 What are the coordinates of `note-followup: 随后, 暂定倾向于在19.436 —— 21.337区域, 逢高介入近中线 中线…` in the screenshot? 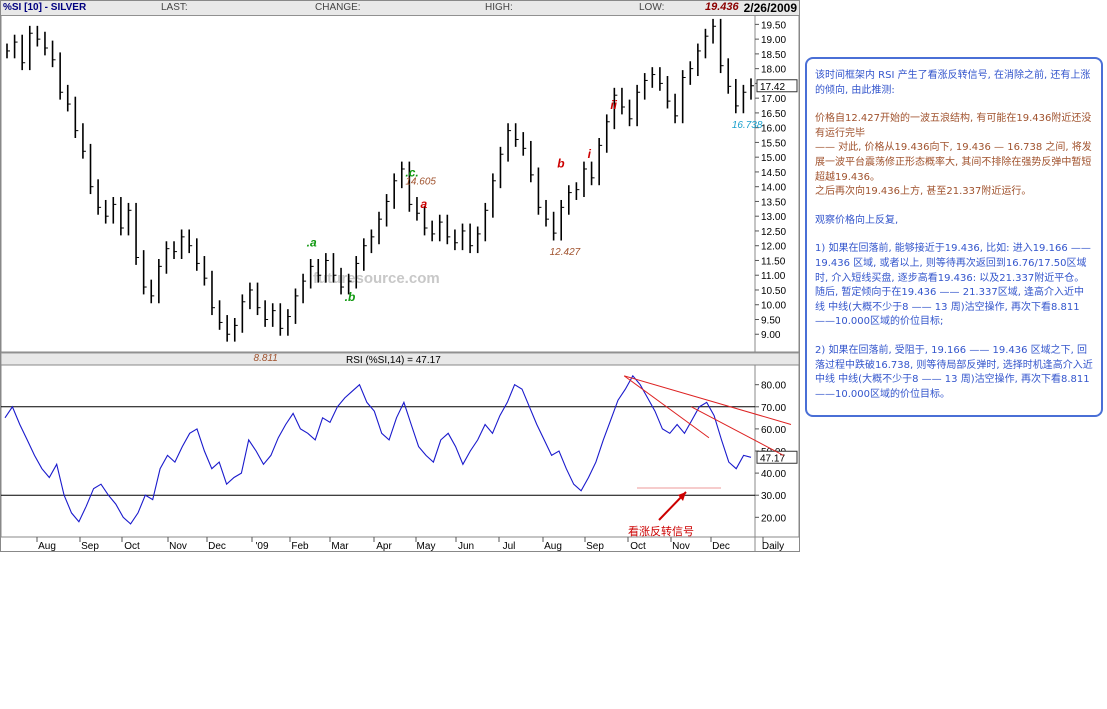 It's located at (950, 307).